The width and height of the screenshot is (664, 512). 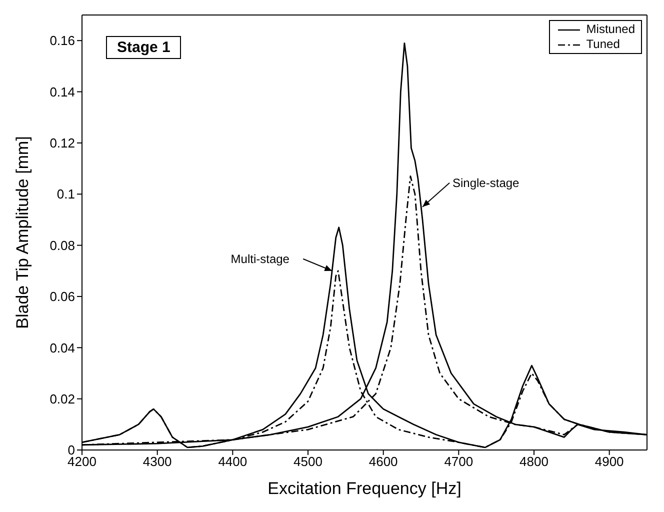 What do you see at coordinates (365, 488) in the screenshot?
I see `x-axis-title: Excitation Frequency [Hz]` at bounding box center [365, 488].